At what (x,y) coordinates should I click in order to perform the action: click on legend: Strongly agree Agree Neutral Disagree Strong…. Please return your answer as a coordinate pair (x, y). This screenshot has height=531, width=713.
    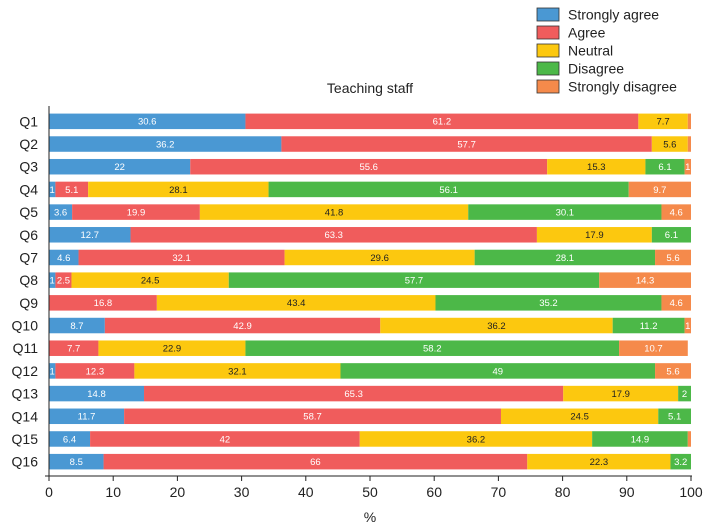
    Looking at the image, I should click on (606, 51).